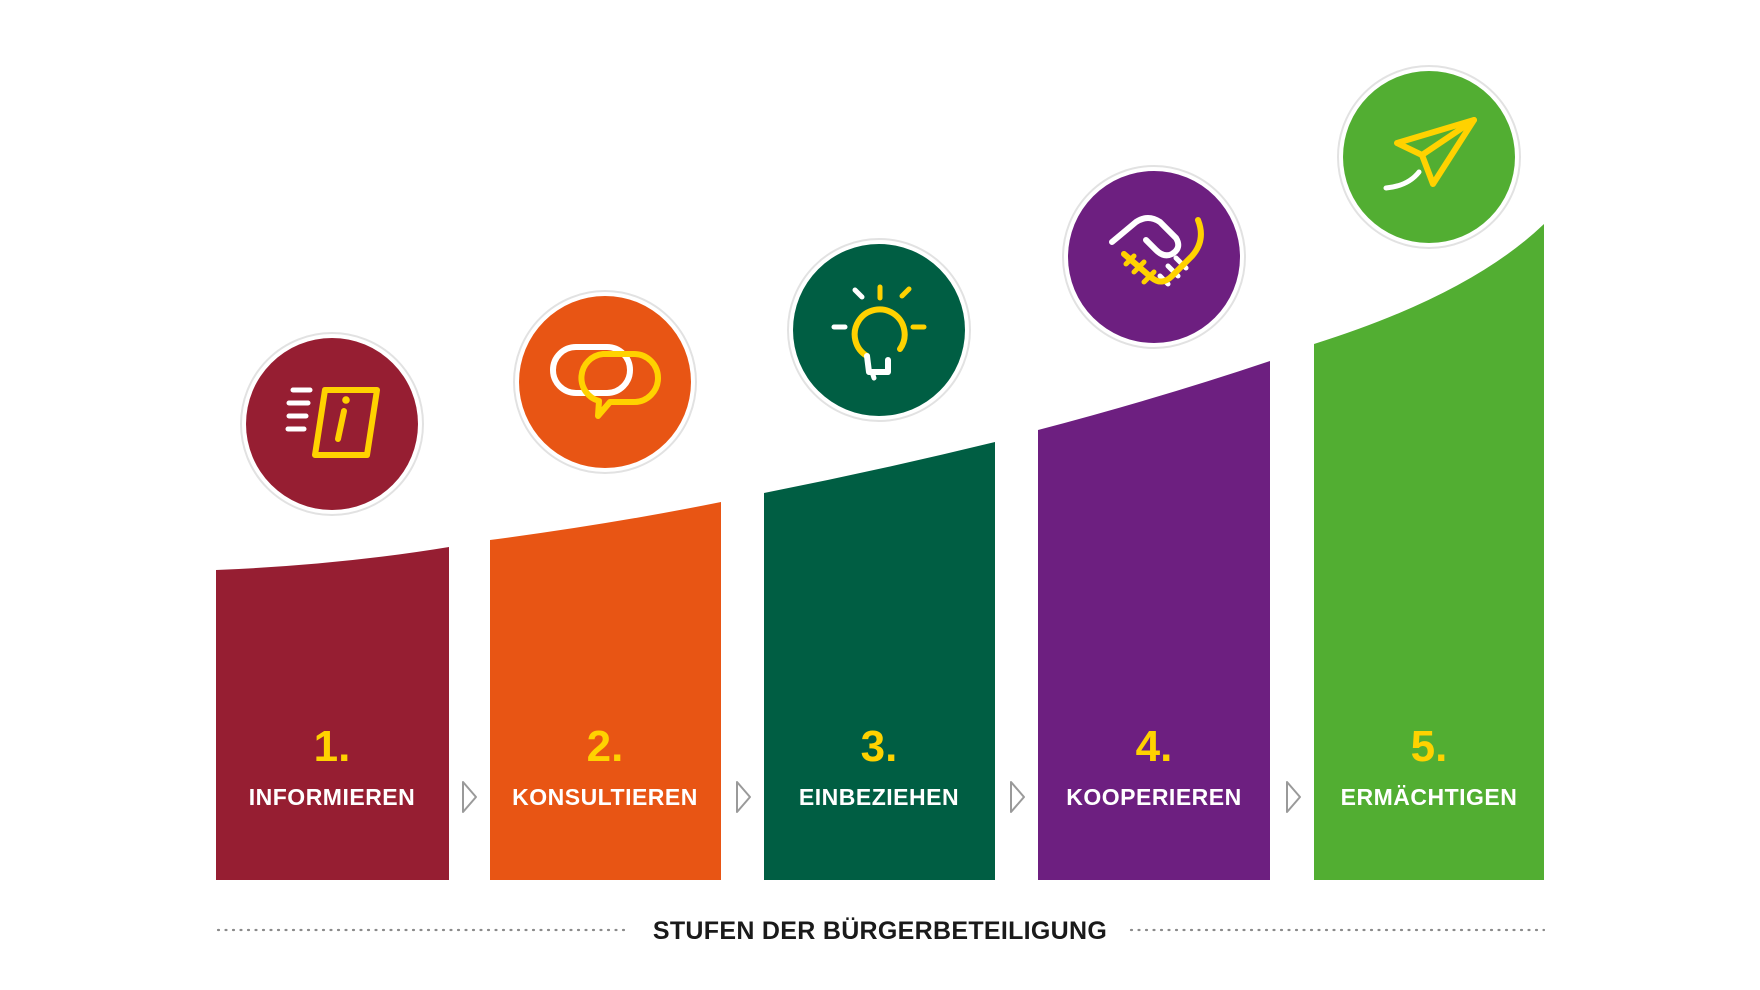  I want to click on step-label-4: KOOPERIEREN, so click(1153, 797).